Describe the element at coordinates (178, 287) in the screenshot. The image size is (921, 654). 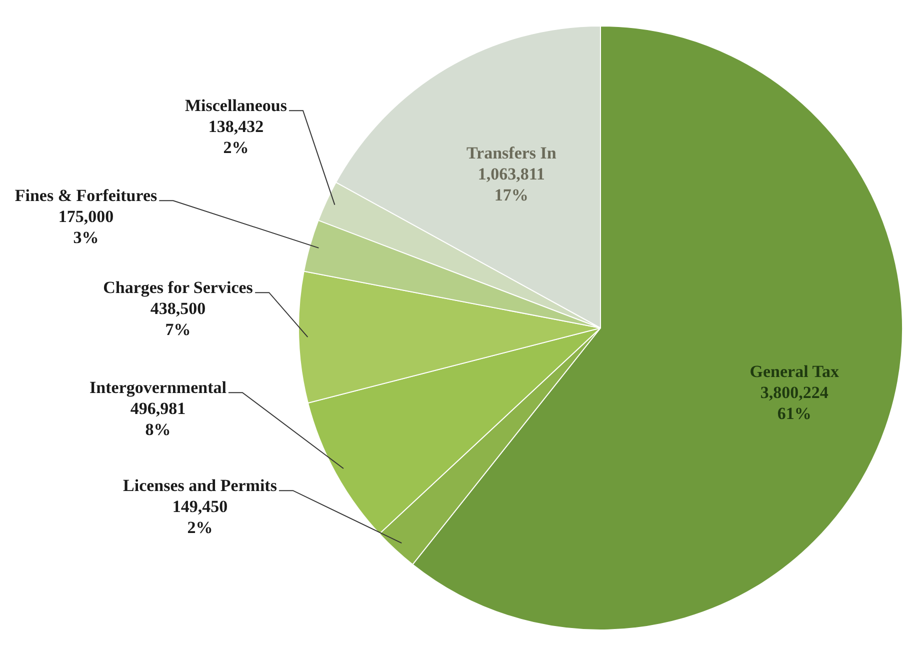
I see `slice-label: Charges for Services` at that location.